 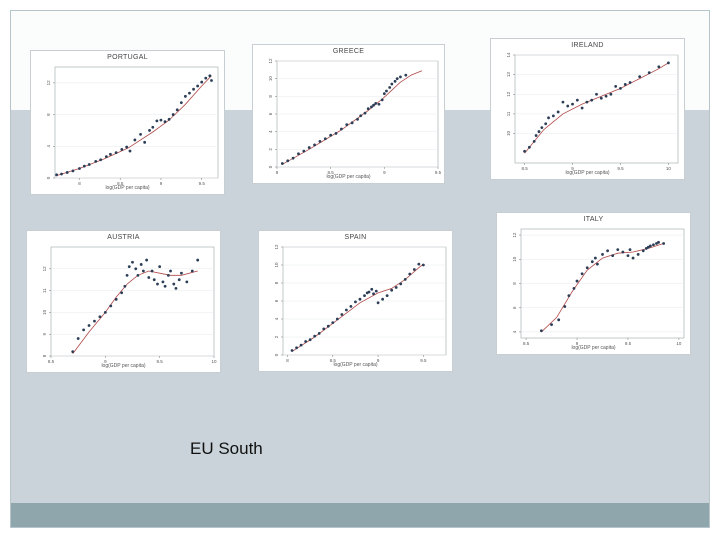 What do you see at coordinates (276, 354) in the screenshot?
I see `y-tick-label: 0` at bounding box center [276, 354].